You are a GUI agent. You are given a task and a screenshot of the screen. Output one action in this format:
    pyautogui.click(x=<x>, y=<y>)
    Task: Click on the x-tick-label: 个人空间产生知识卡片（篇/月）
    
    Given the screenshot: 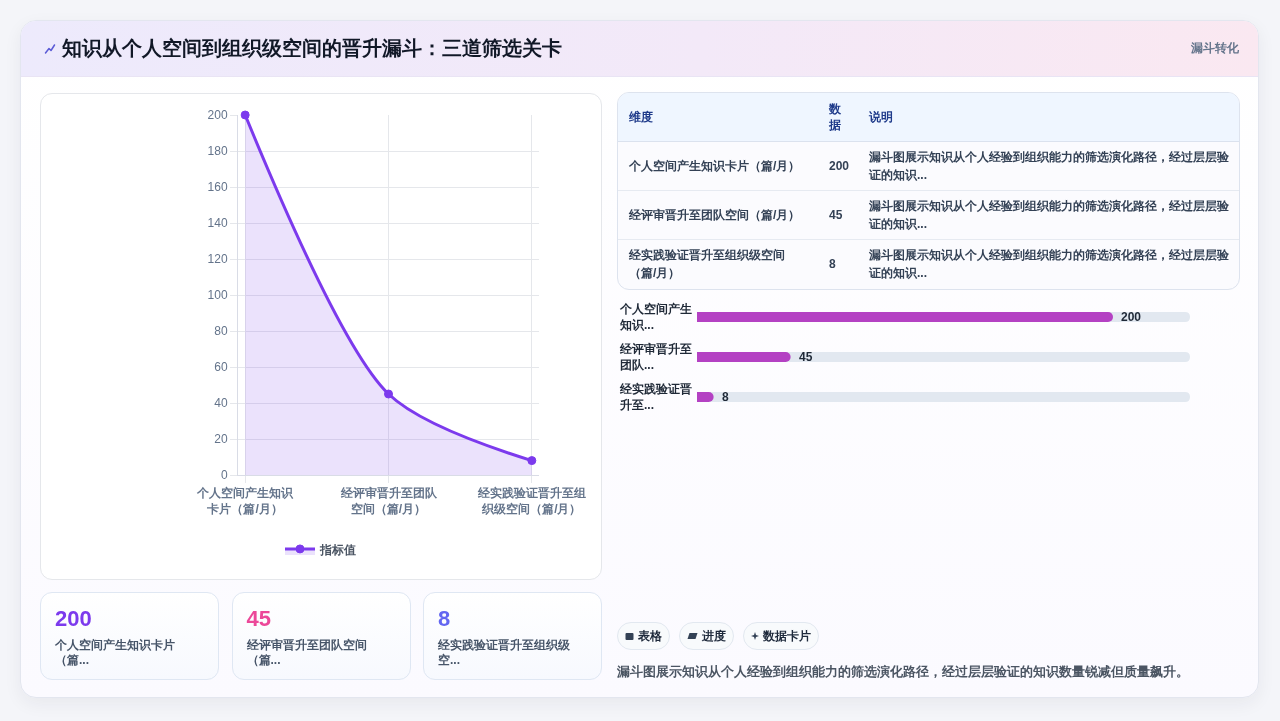 What is the action you would take?
    pyautogui.click(x=245, y=501)
    